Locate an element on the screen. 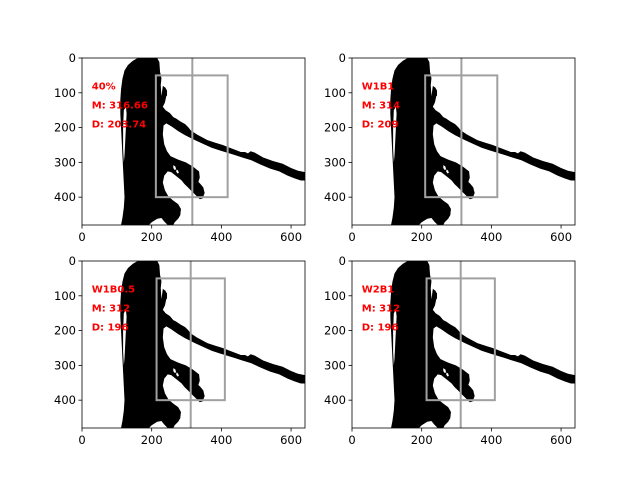 The height and width of the screenshot is (480, 640). annotation-text: 40% is located at coordinates (104, 86).